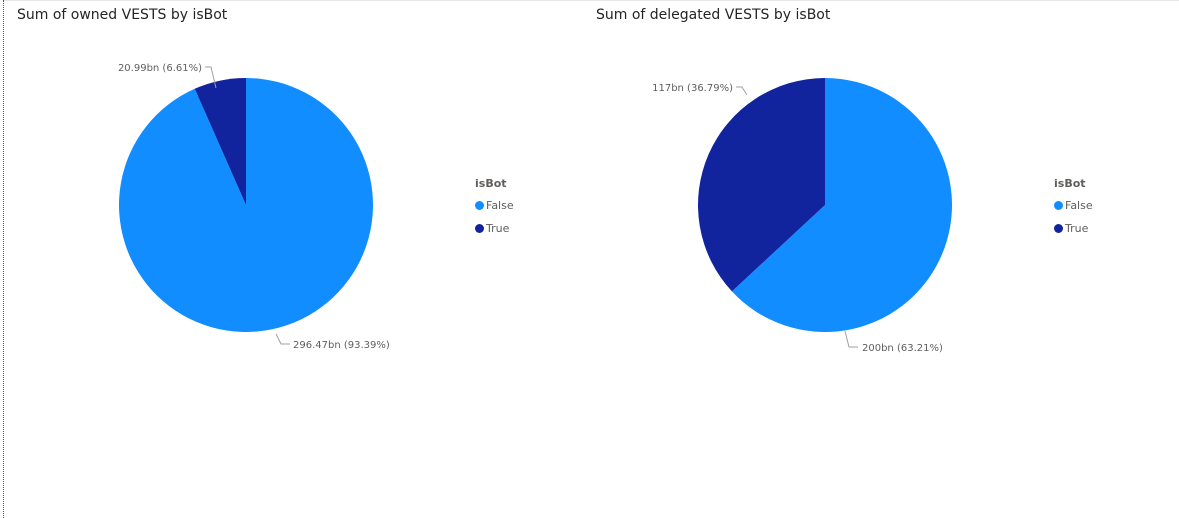  I want to click on data-label-false: 296.47bn (93.39%), so click(341, 345).